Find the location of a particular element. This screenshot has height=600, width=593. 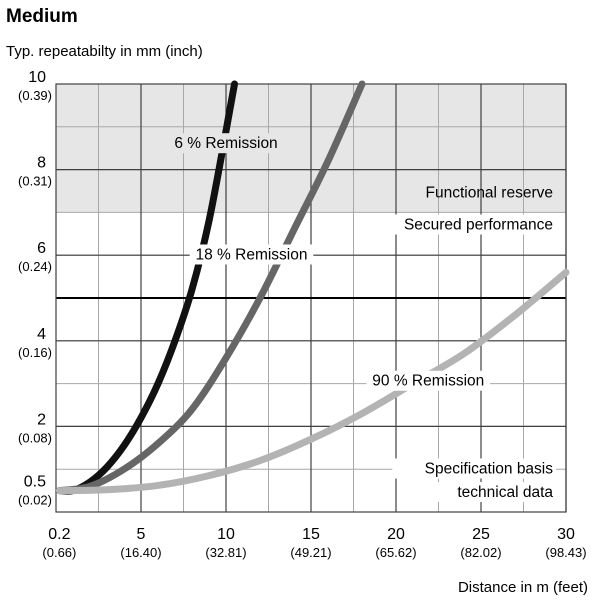

annotation-specification-basis: Specification basis is located at coordinates (489, 468).